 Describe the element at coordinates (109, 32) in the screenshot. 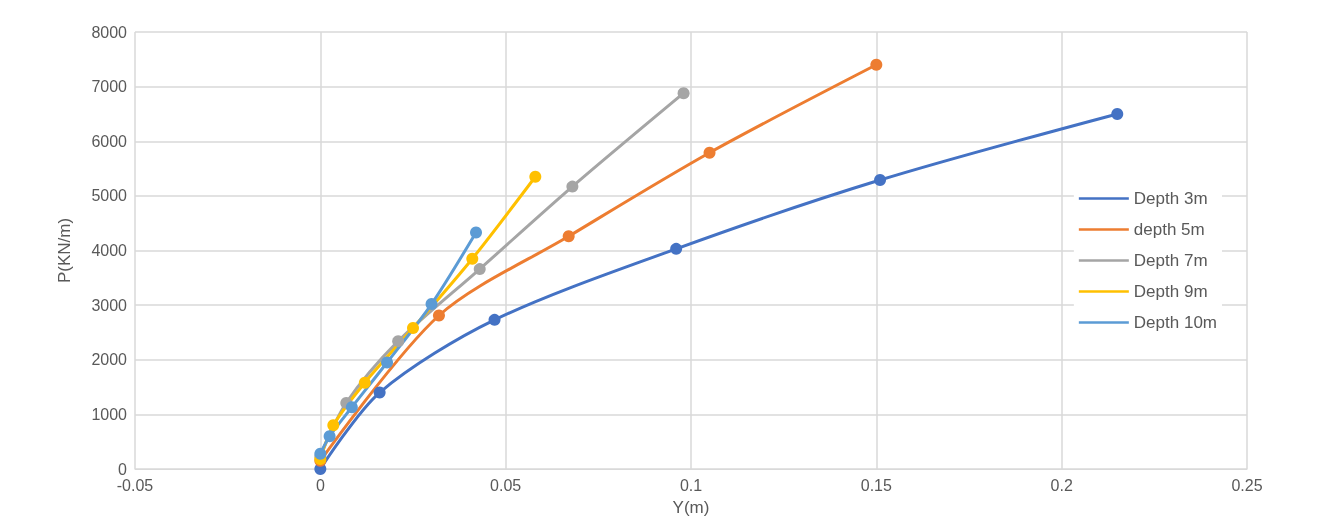

I see `y-tick-label: 8000` at that location.